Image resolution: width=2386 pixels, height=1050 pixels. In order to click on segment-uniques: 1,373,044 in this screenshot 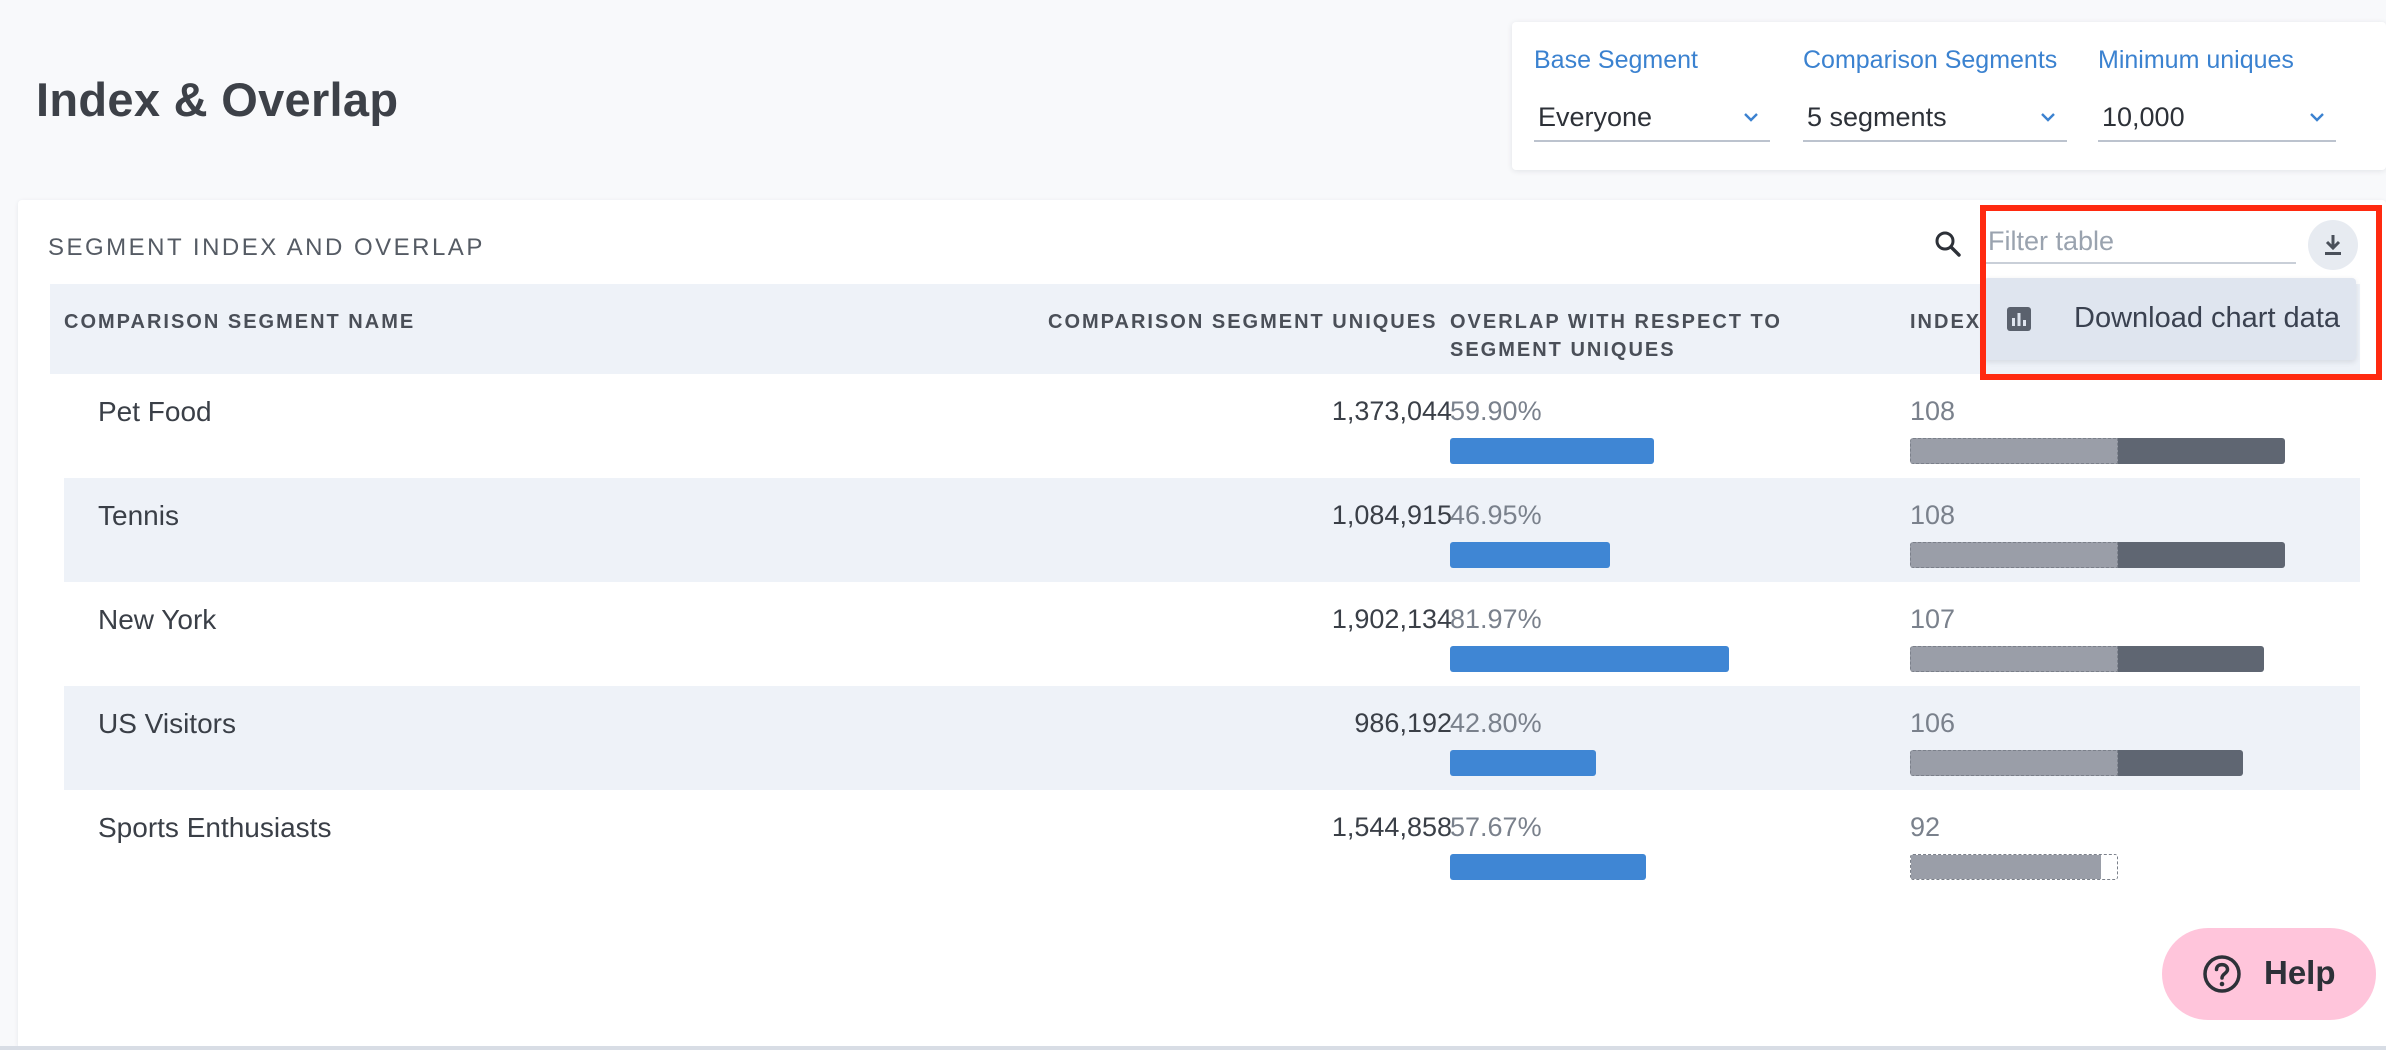, I will do `click(1391, 411)`.